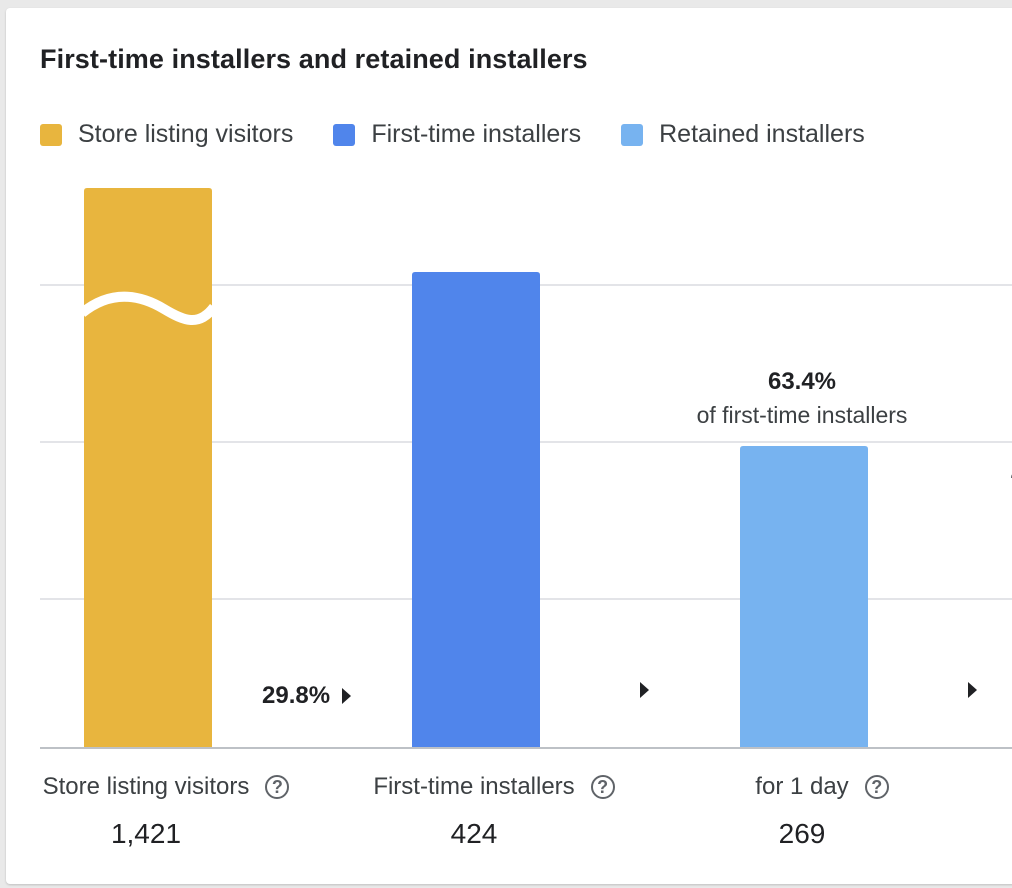 This screenshot has width=1012, height=888. I want to click on conversion-rate: 29.8%, so click(307, 696).